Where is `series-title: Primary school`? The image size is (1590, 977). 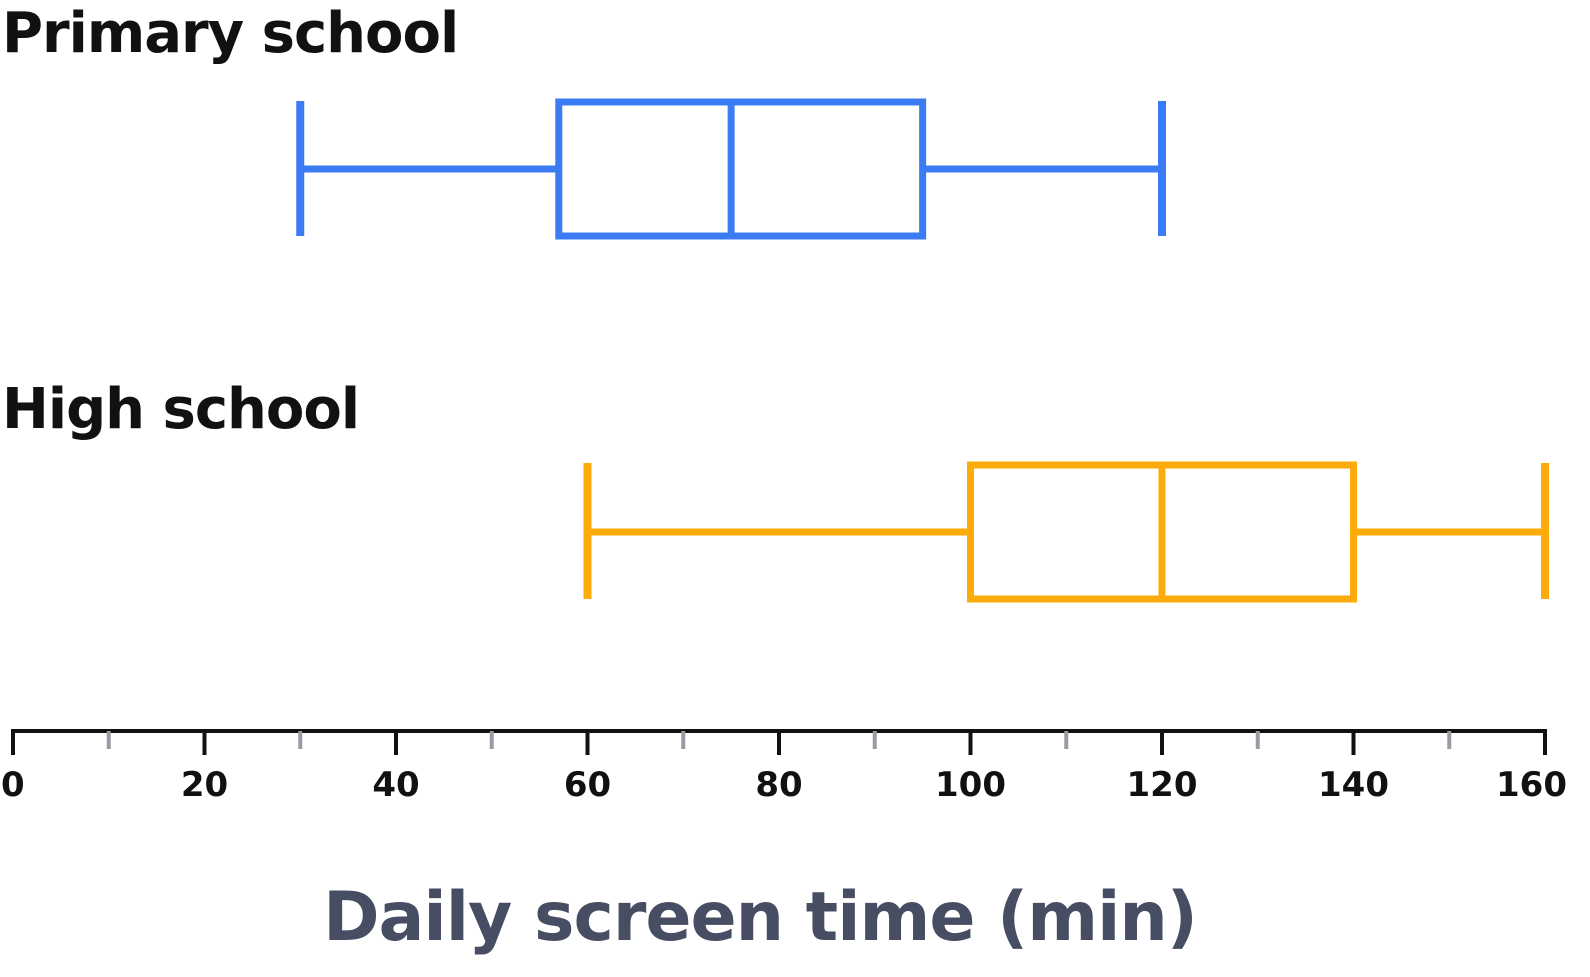 series-title: Primary school is located at coordinates (230, 33).